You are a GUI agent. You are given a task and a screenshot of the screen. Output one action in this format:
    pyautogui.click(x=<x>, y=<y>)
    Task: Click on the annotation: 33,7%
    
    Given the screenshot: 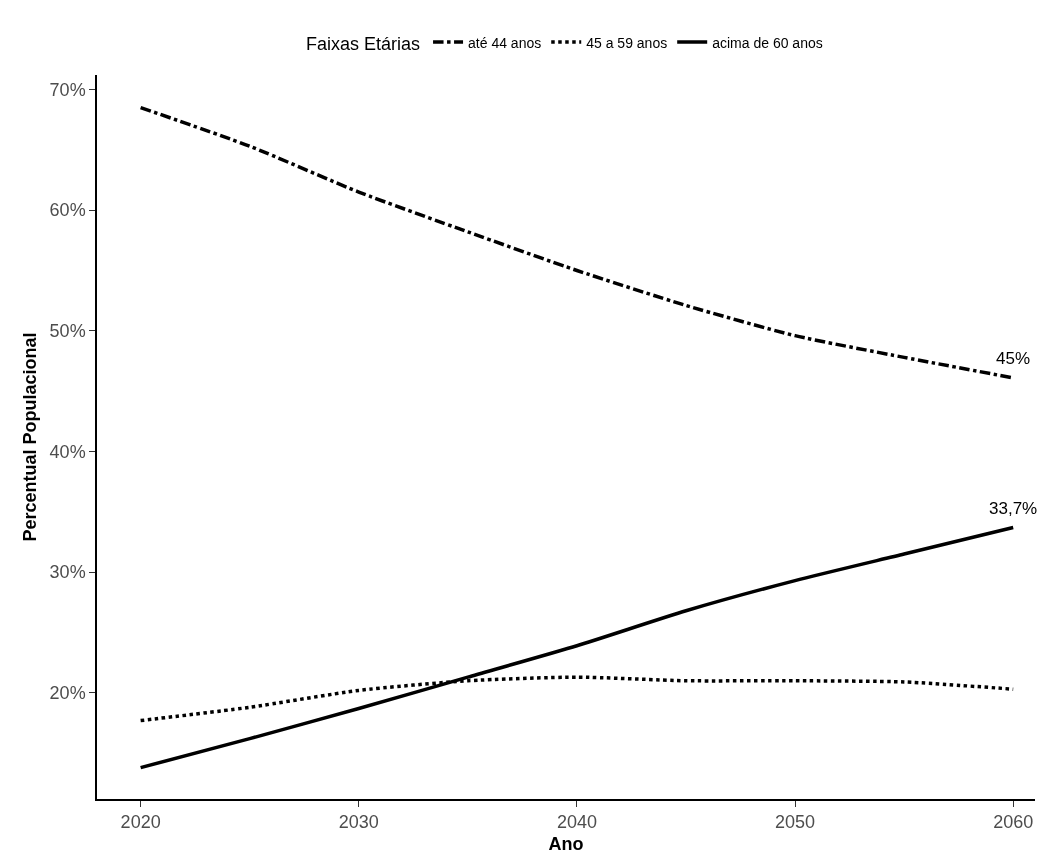 What is the action you would take?
    pyautogui.click(x=1013, y=508)
    